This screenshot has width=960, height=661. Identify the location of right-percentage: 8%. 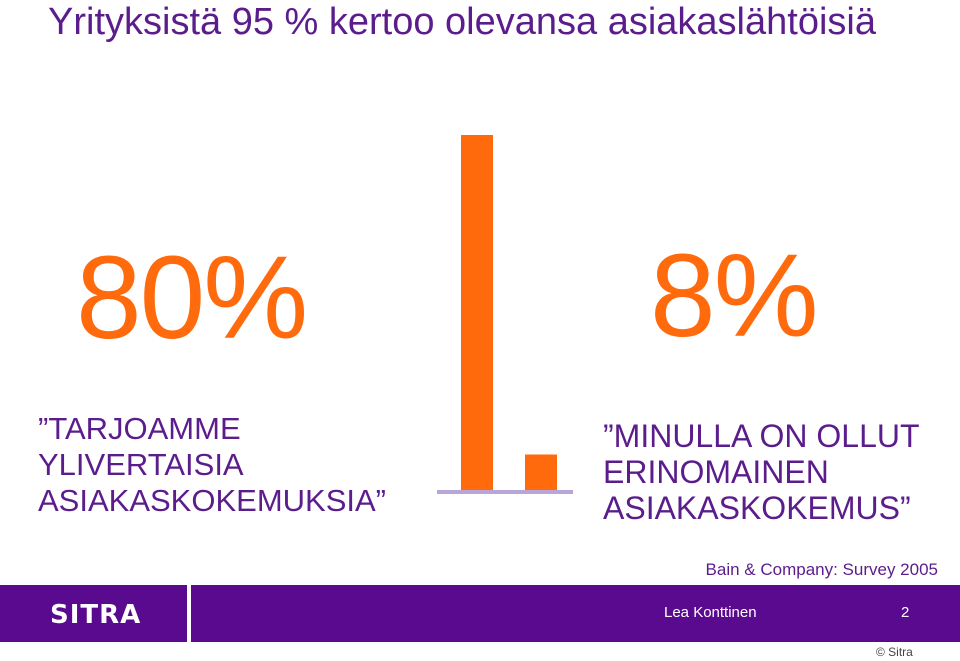
(734, 296).